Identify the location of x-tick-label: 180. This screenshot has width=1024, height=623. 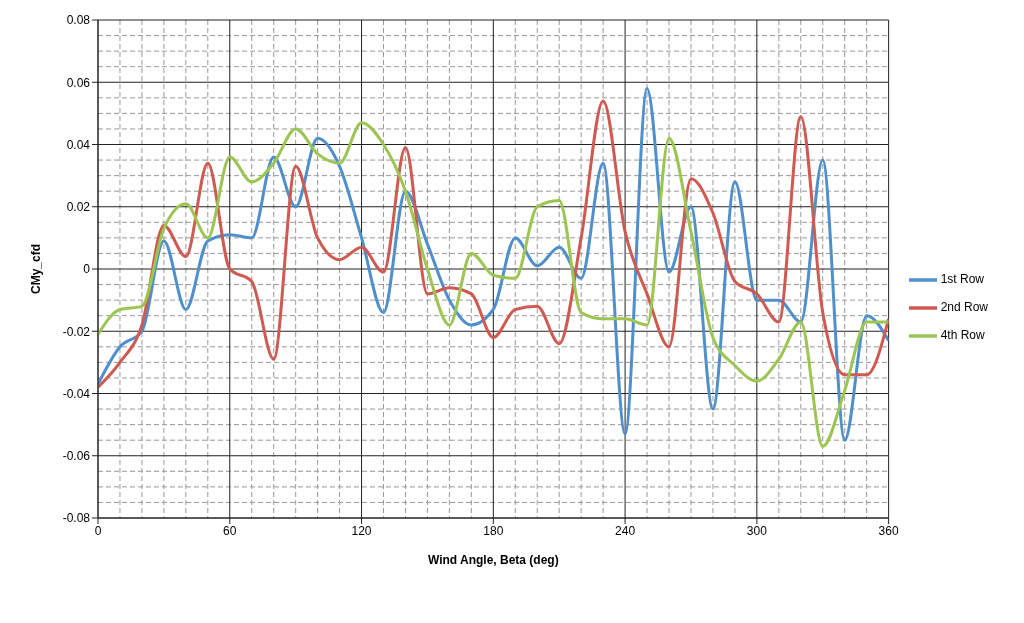
(493, 530).